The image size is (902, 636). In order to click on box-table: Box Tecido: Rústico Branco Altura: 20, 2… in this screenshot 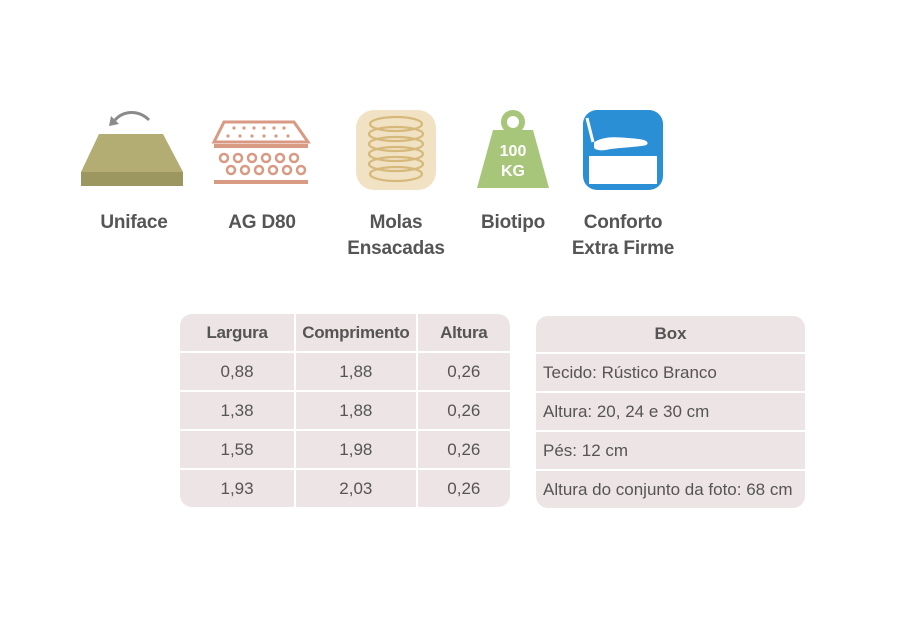, I will do `click(670, 412)`.